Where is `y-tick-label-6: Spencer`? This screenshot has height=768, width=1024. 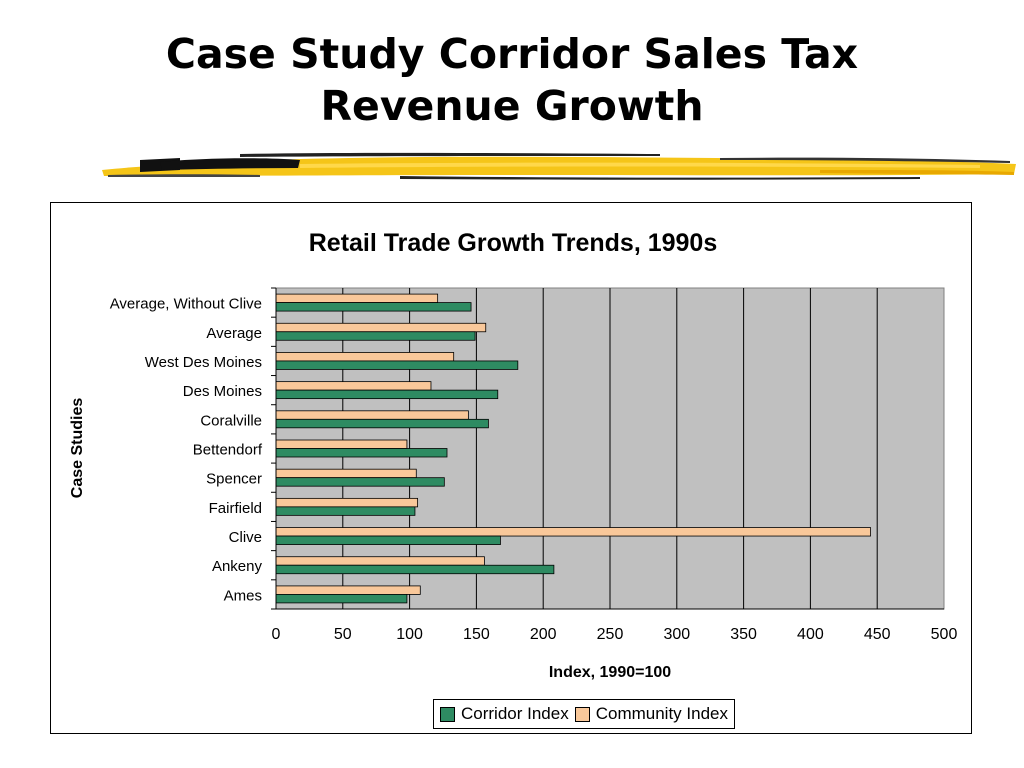
y-tick-label-6: Spencer is located at coordinates (234, 479).